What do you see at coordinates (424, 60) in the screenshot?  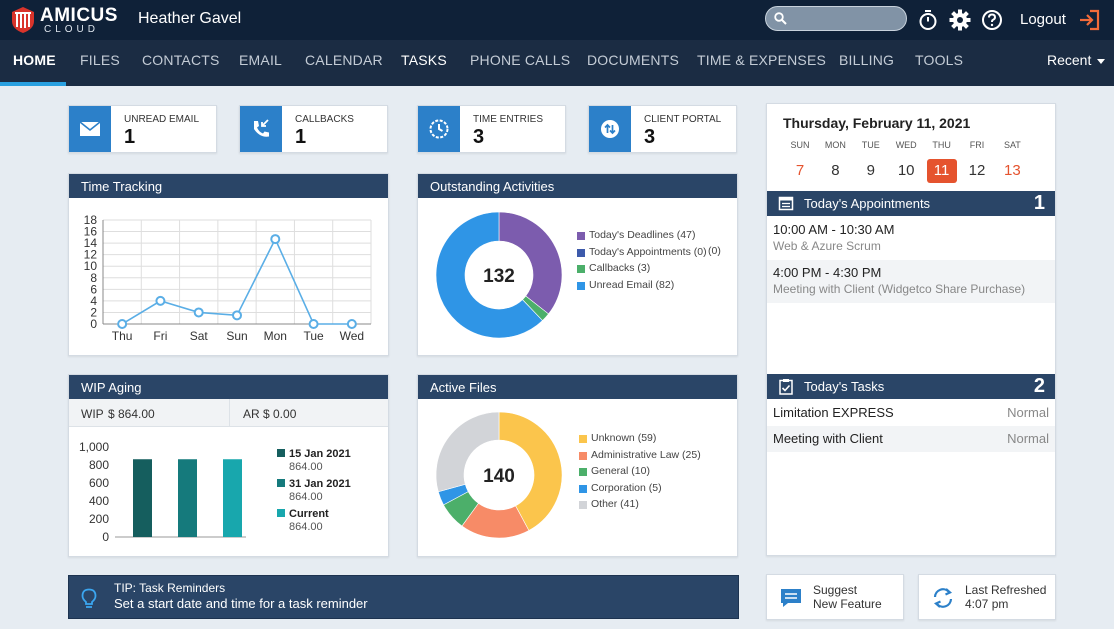 I see `nav-tasks: TASKS` at bounding box center [424, 60].